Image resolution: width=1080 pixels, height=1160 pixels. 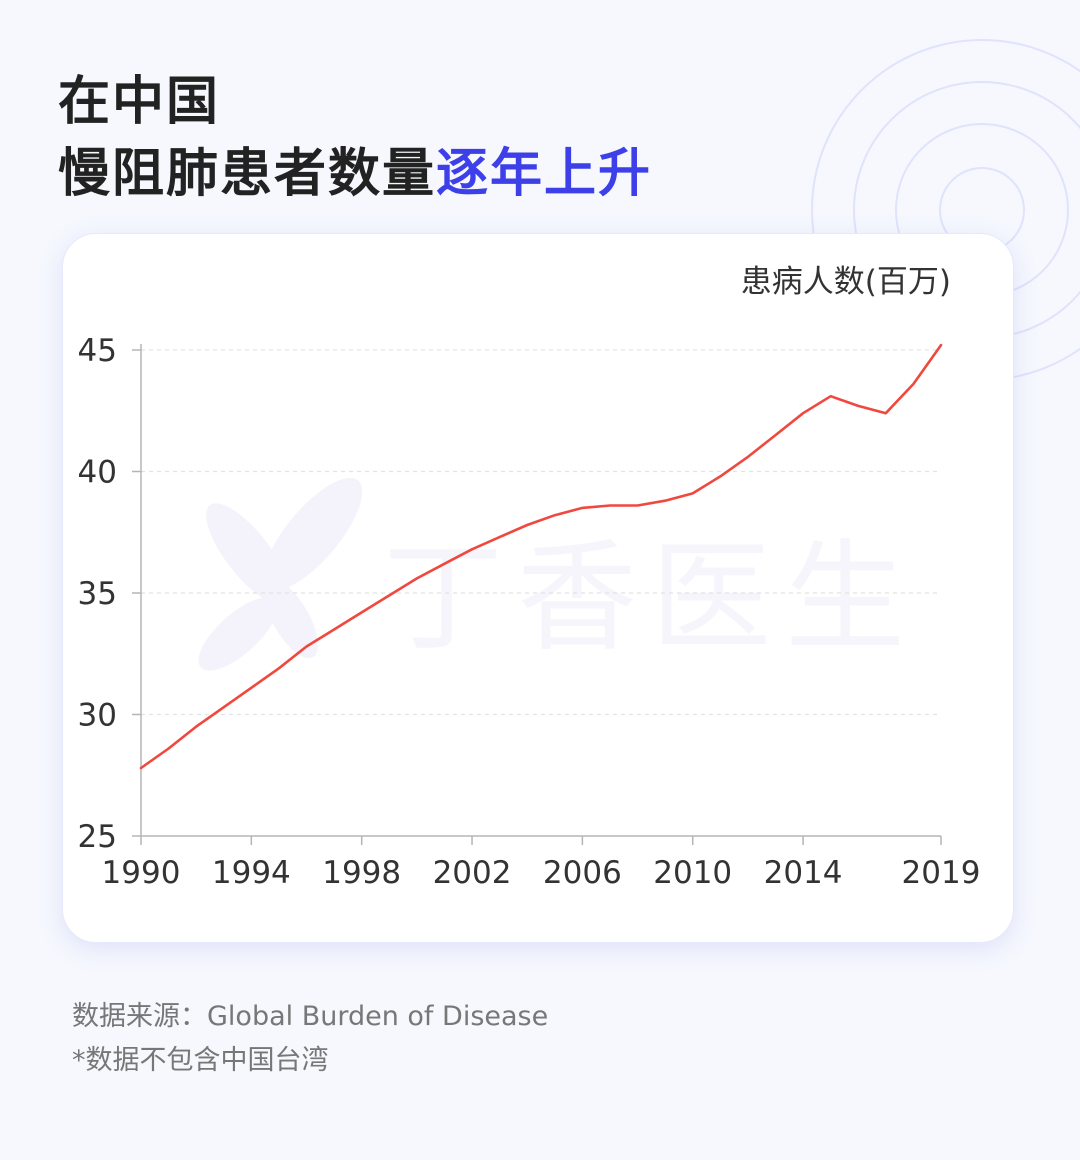 I want to click on x-axis-ticks: 1990 1994 1998 2002 2006 2010 2014 2019, so click(x=541, y=863).